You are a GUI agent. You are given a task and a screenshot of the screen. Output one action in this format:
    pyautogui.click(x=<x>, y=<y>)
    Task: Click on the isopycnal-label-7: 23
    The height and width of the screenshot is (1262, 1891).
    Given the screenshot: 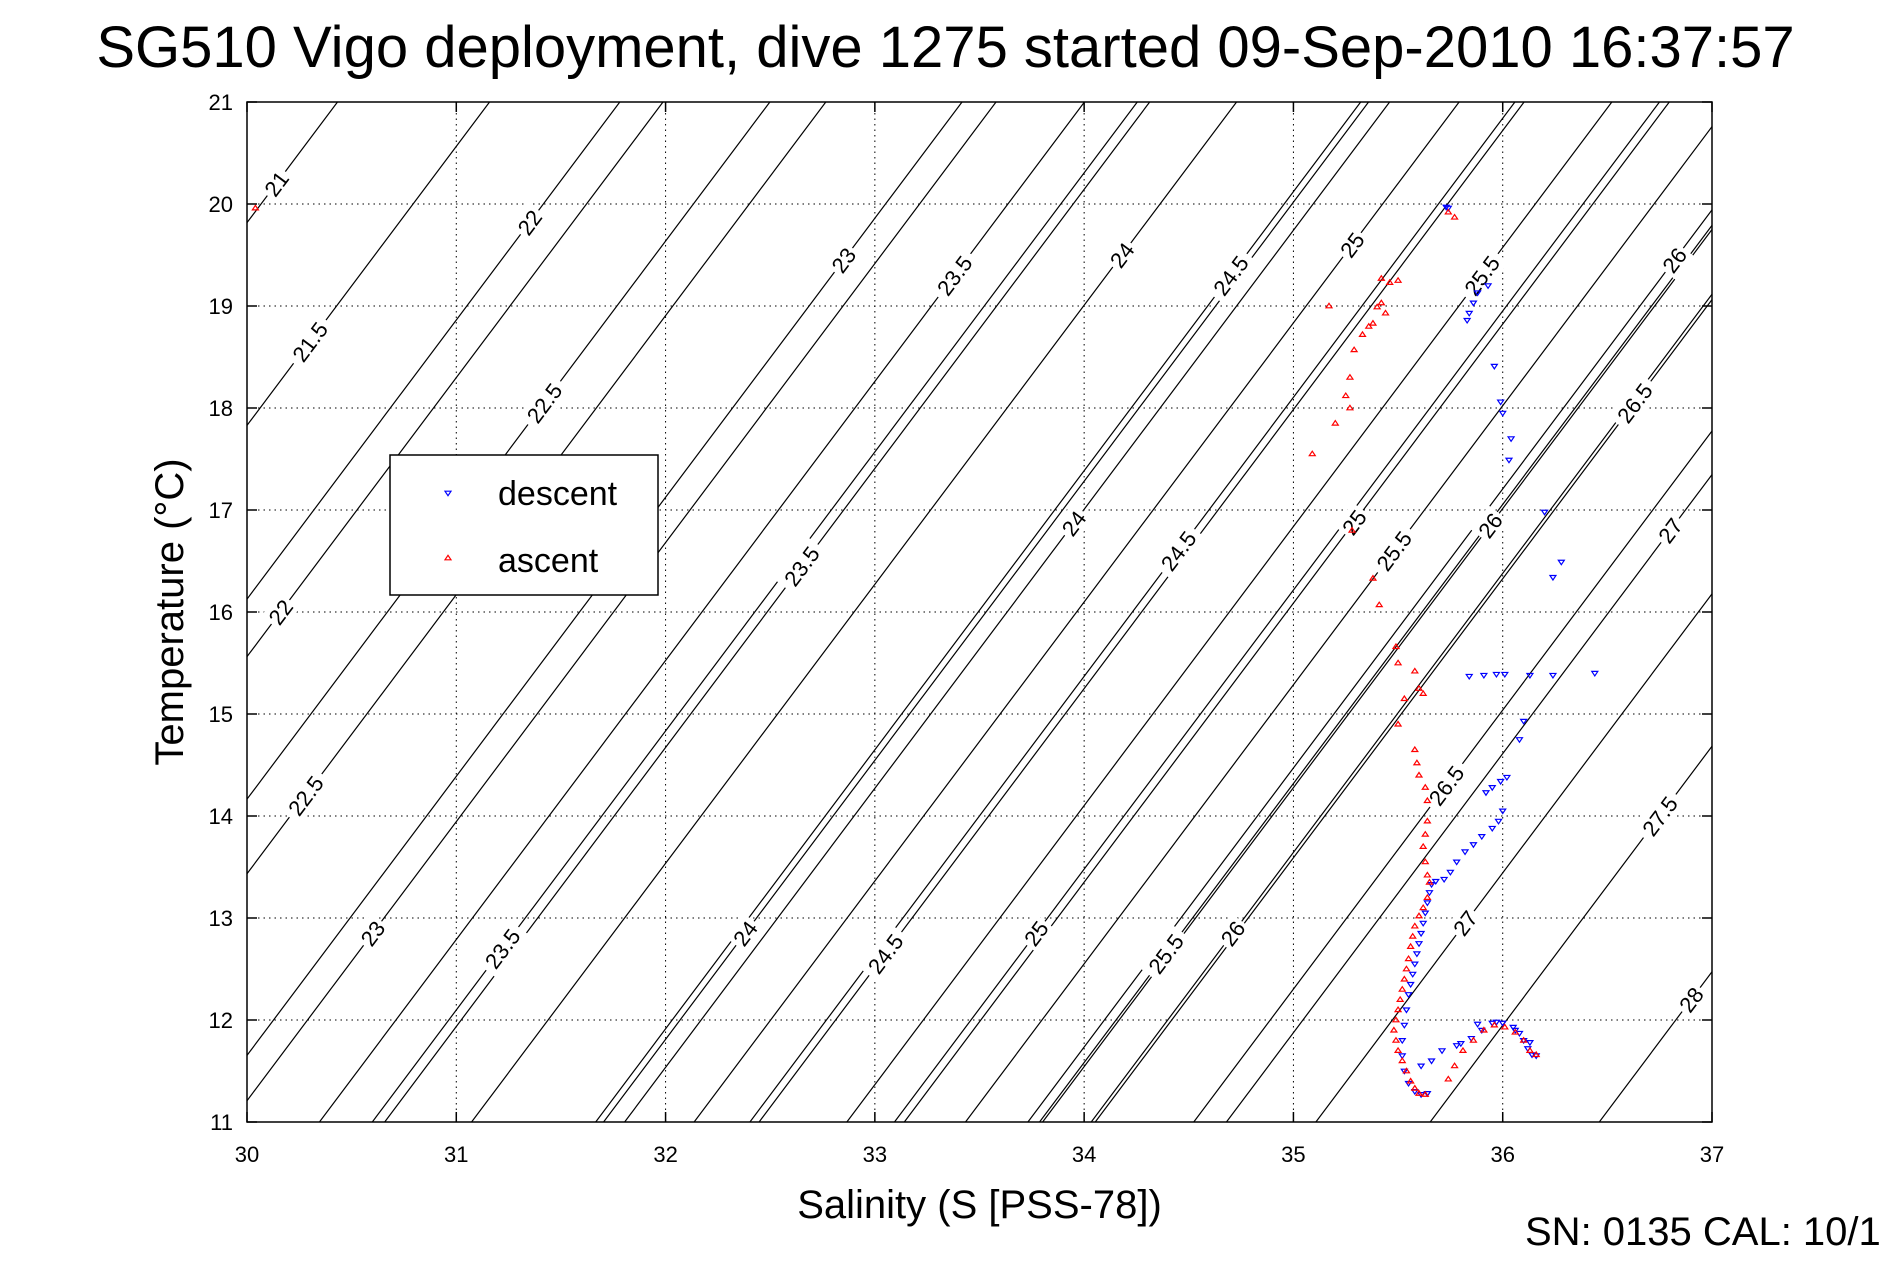 What is the action you would take?
    pyautogui.click(x=373, y=933)
    